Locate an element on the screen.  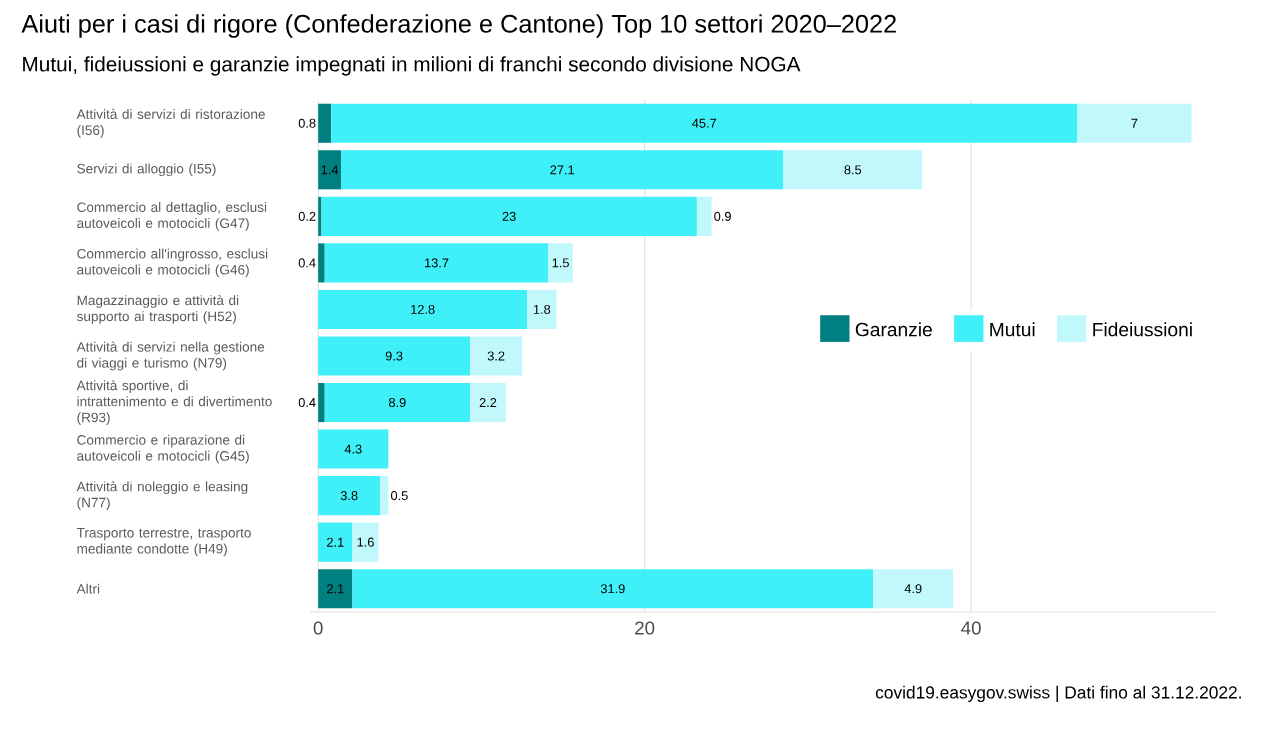
x-tick-label: 40 is located at coordinates (971, 628).